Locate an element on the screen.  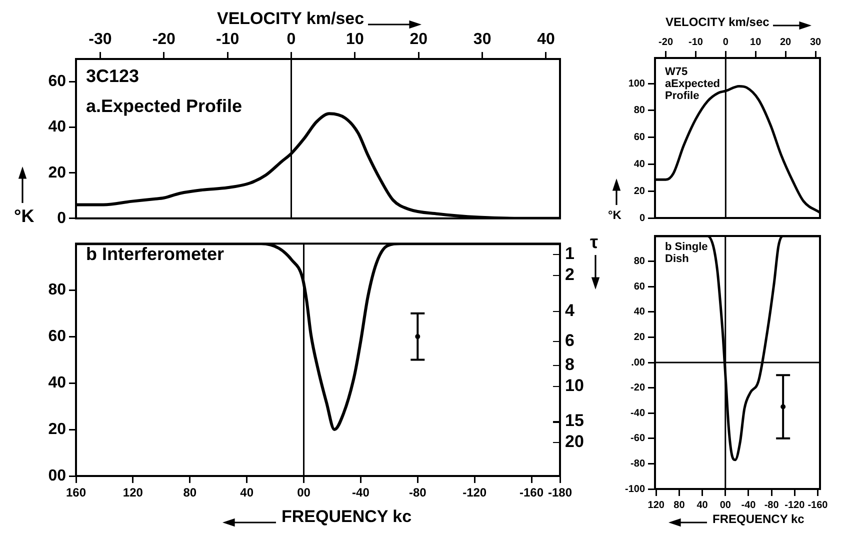
x-tick-label: -30 is located at coordinates (100, 39).